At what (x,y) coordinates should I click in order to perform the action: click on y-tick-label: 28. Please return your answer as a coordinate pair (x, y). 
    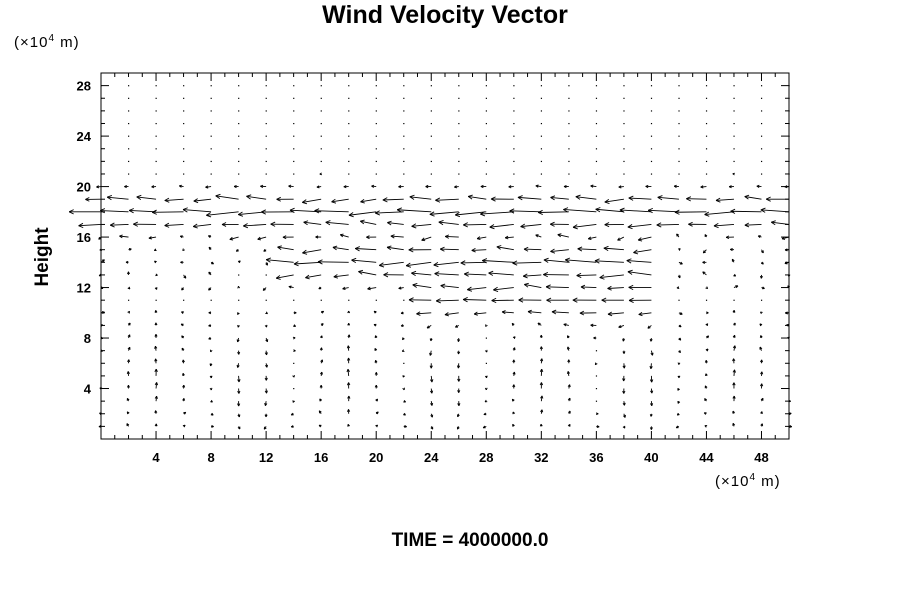
    Looking at the image, I should click on (84, 86).